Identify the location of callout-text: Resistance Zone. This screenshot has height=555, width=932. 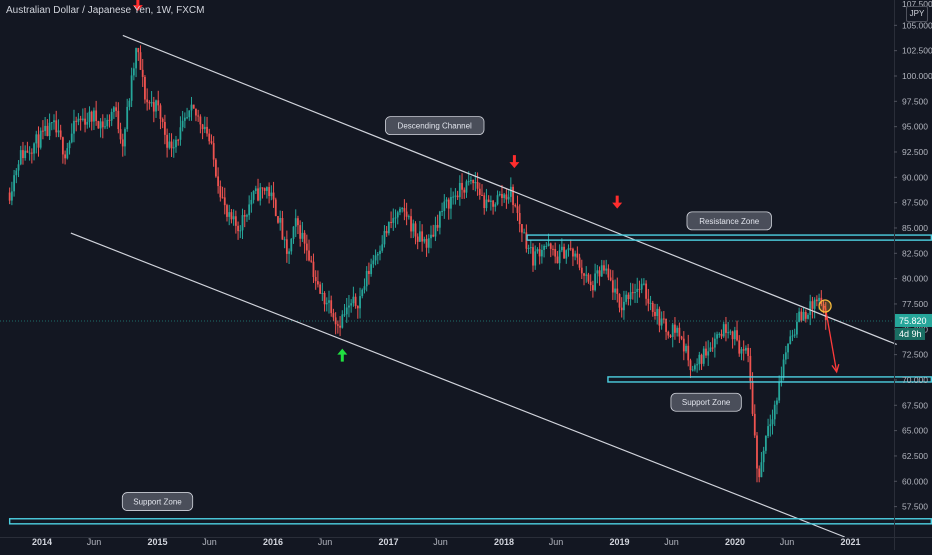
(729, 221).